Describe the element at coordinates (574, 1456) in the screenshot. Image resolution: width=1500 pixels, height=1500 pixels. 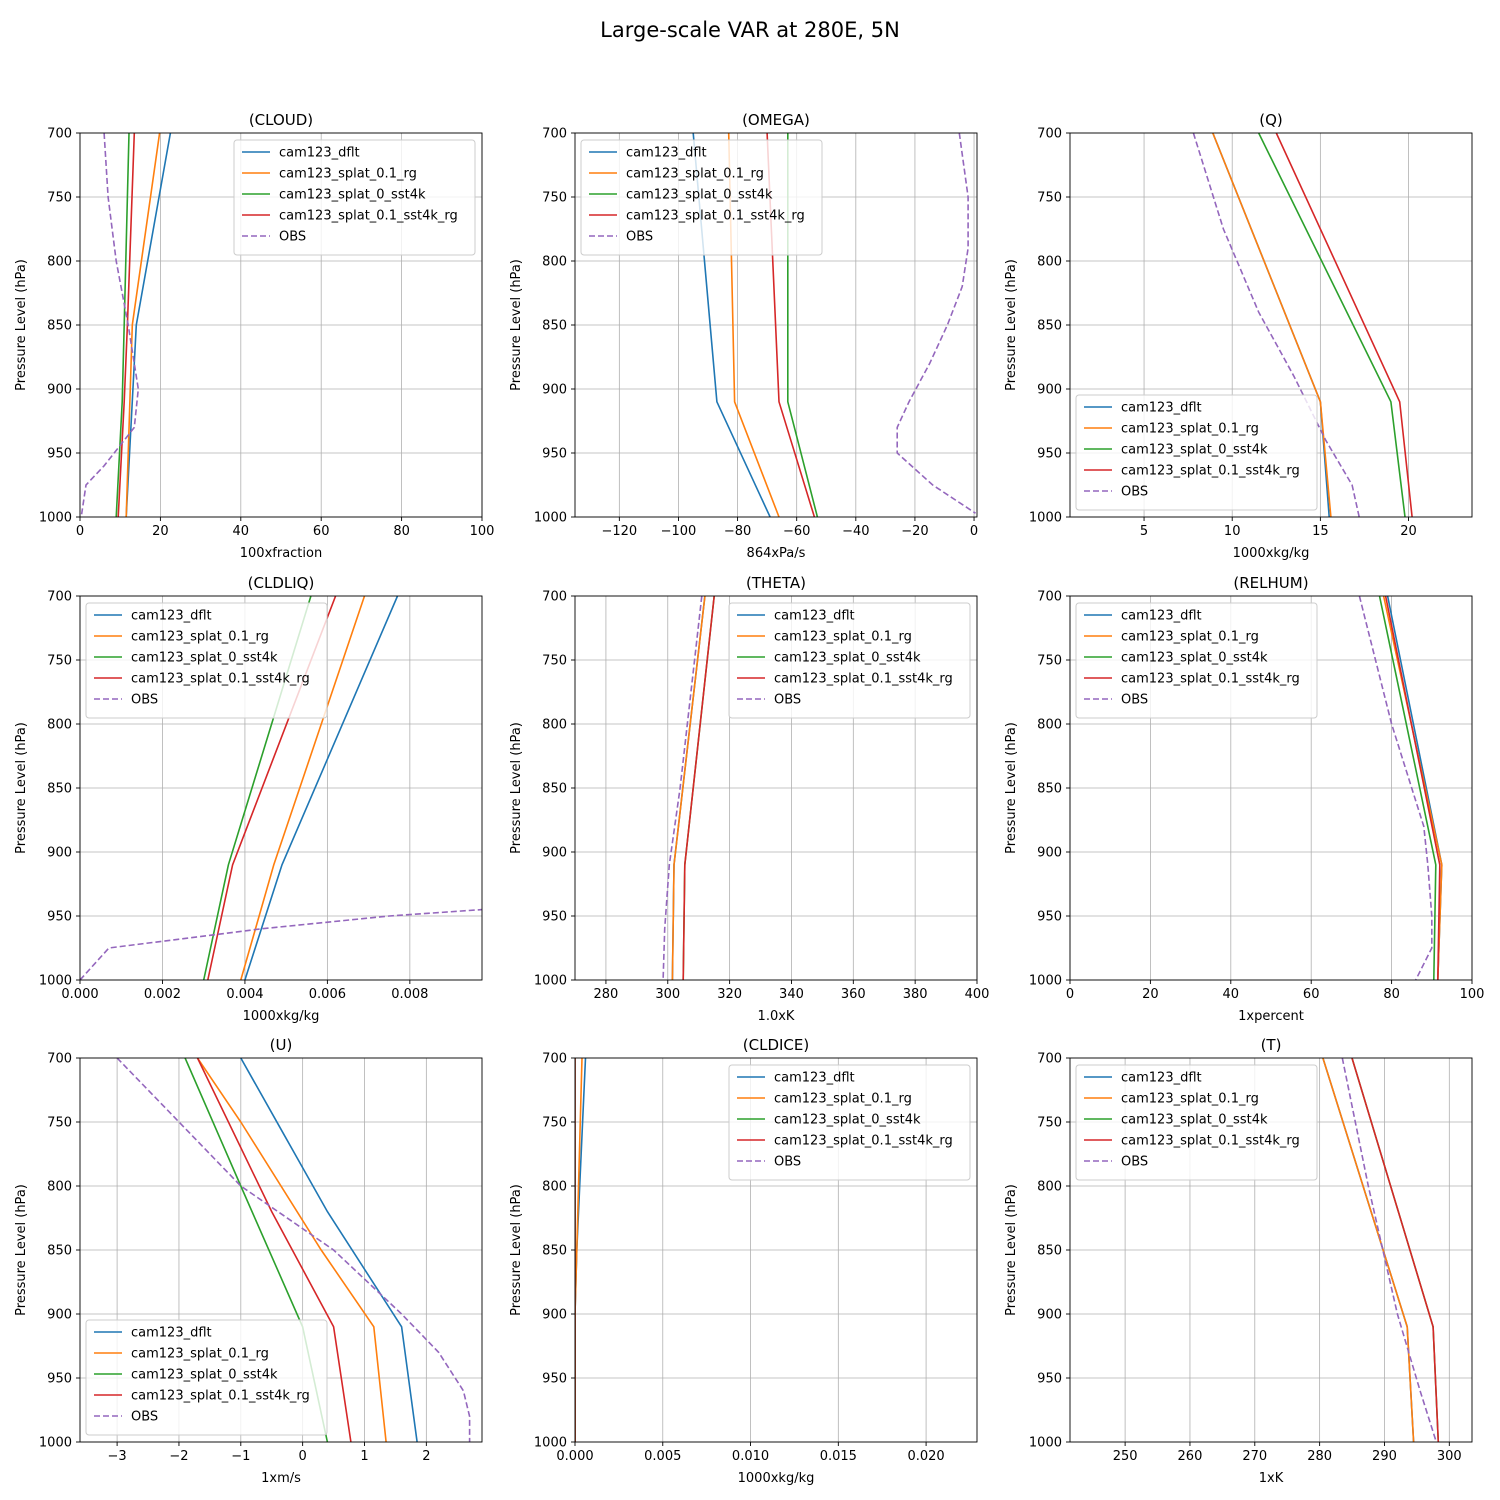
I see `x-tick-label: 0.000` at that location.